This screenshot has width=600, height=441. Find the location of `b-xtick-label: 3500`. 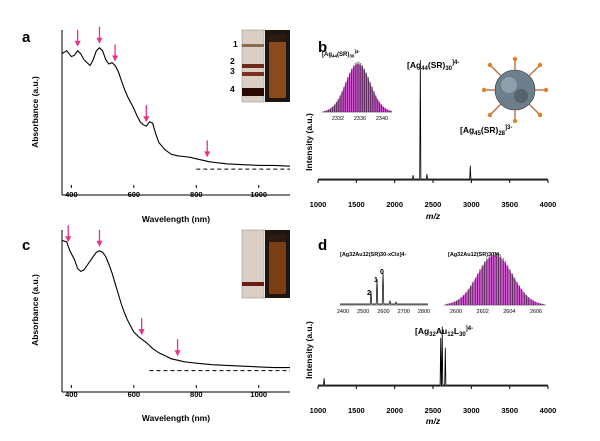

b-xtick-label: 3500 is located at coordinates (509, 204).